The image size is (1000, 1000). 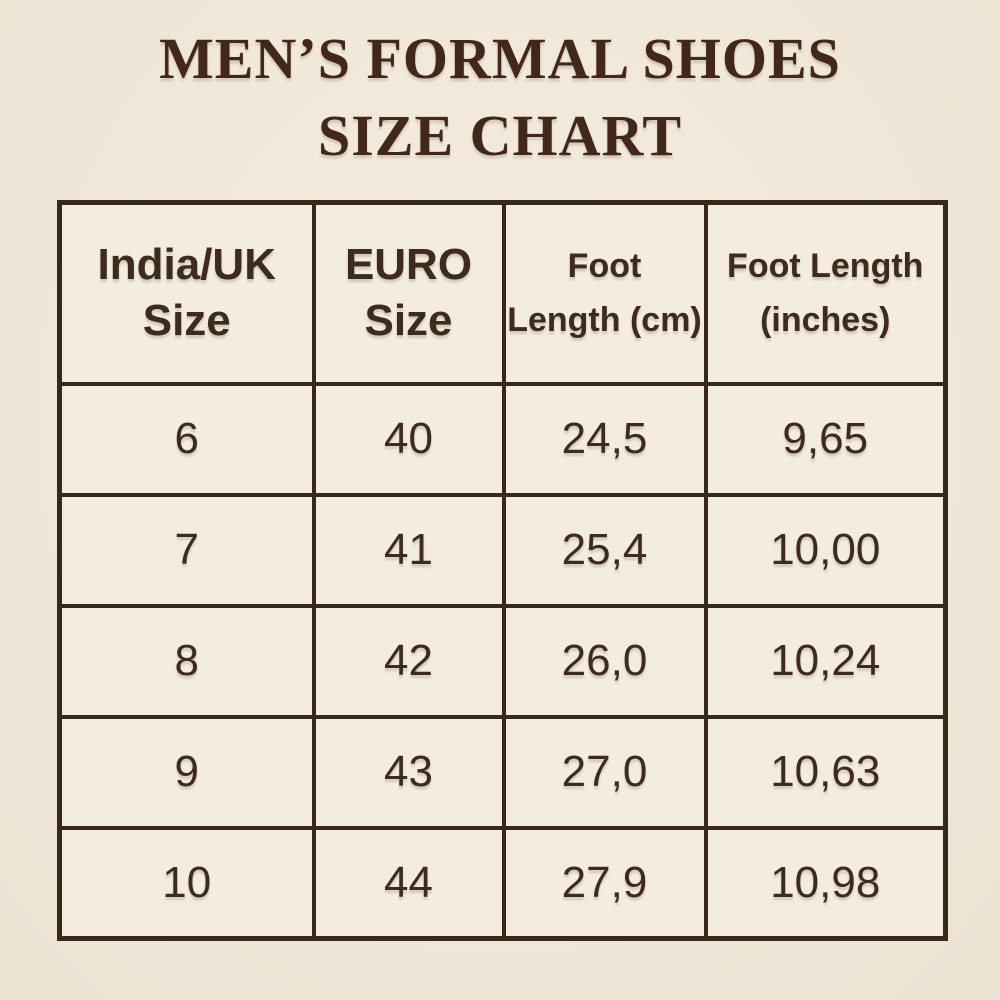 What do you see at coordinates (604, 293) in the screenshot?
I see `header-cell-foot-length-cm: Foot Length (cm)` at bounding box center [604, 293].